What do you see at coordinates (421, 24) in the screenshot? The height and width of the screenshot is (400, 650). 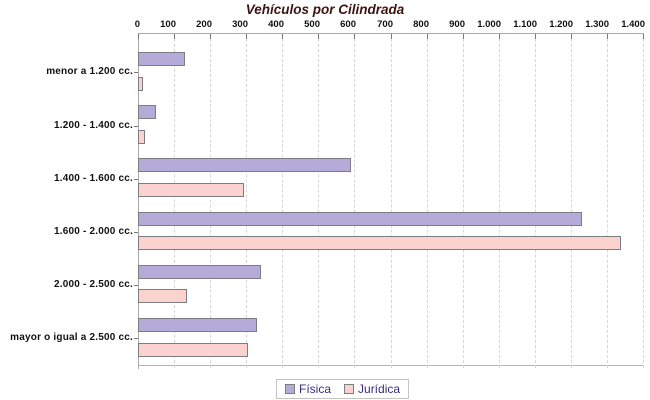 I see `x-tick-label: 800` at bounding box center [421, 24].